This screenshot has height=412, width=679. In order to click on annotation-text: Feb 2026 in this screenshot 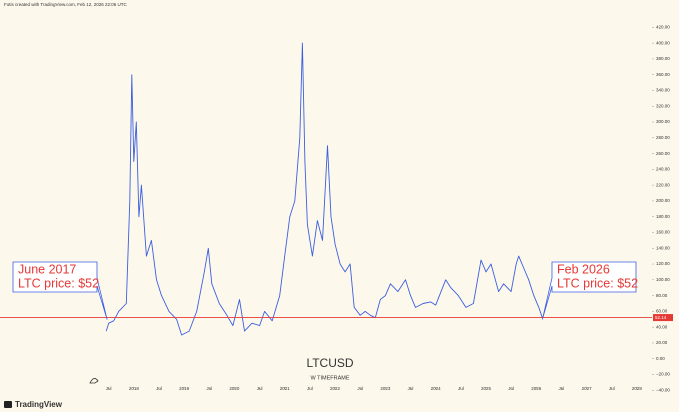, I will do `click(583, 269)`.